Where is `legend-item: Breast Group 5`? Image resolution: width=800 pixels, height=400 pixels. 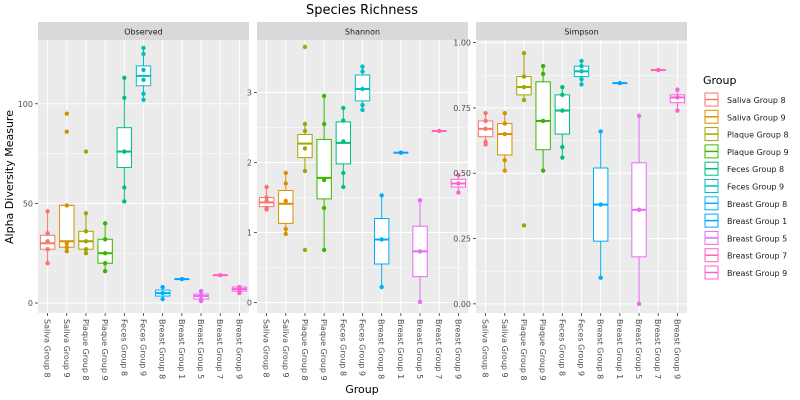
legend-item: Breast Group 5 is located at coordinates (745, 237).